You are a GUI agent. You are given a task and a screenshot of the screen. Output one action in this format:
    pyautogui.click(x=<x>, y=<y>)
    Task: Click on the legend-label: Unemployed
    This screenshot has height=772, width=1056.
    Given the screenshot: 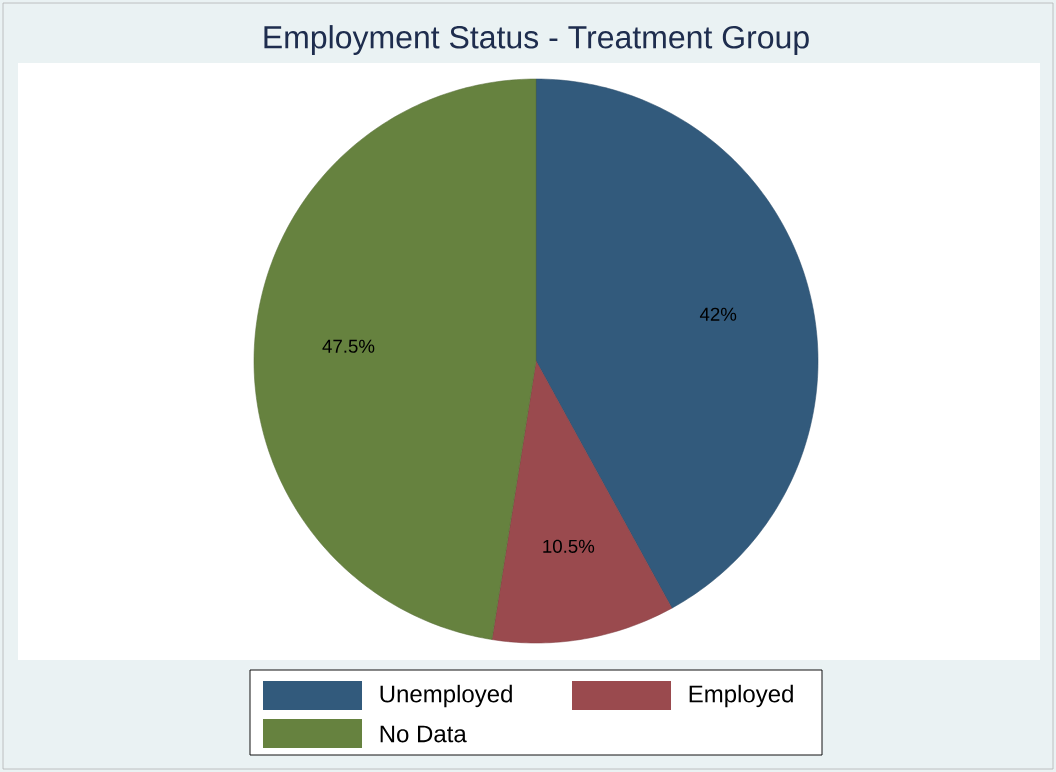 What is the action you would take?
    pyautogui.click(x=446, y=696)
    